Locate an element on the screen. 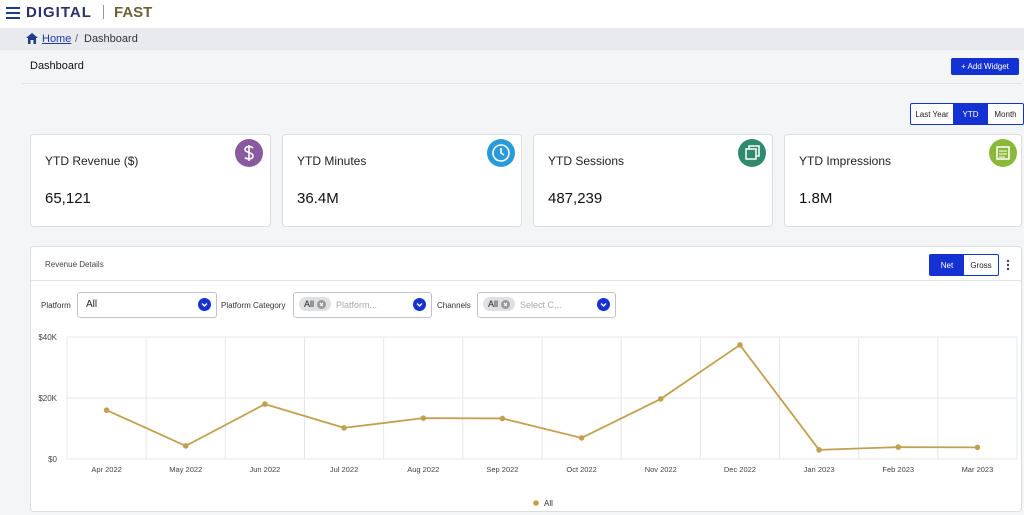 This screenshot has width=1024, height=515. x-tick-label: Apr 2022 is located at coordinates (106, 469).